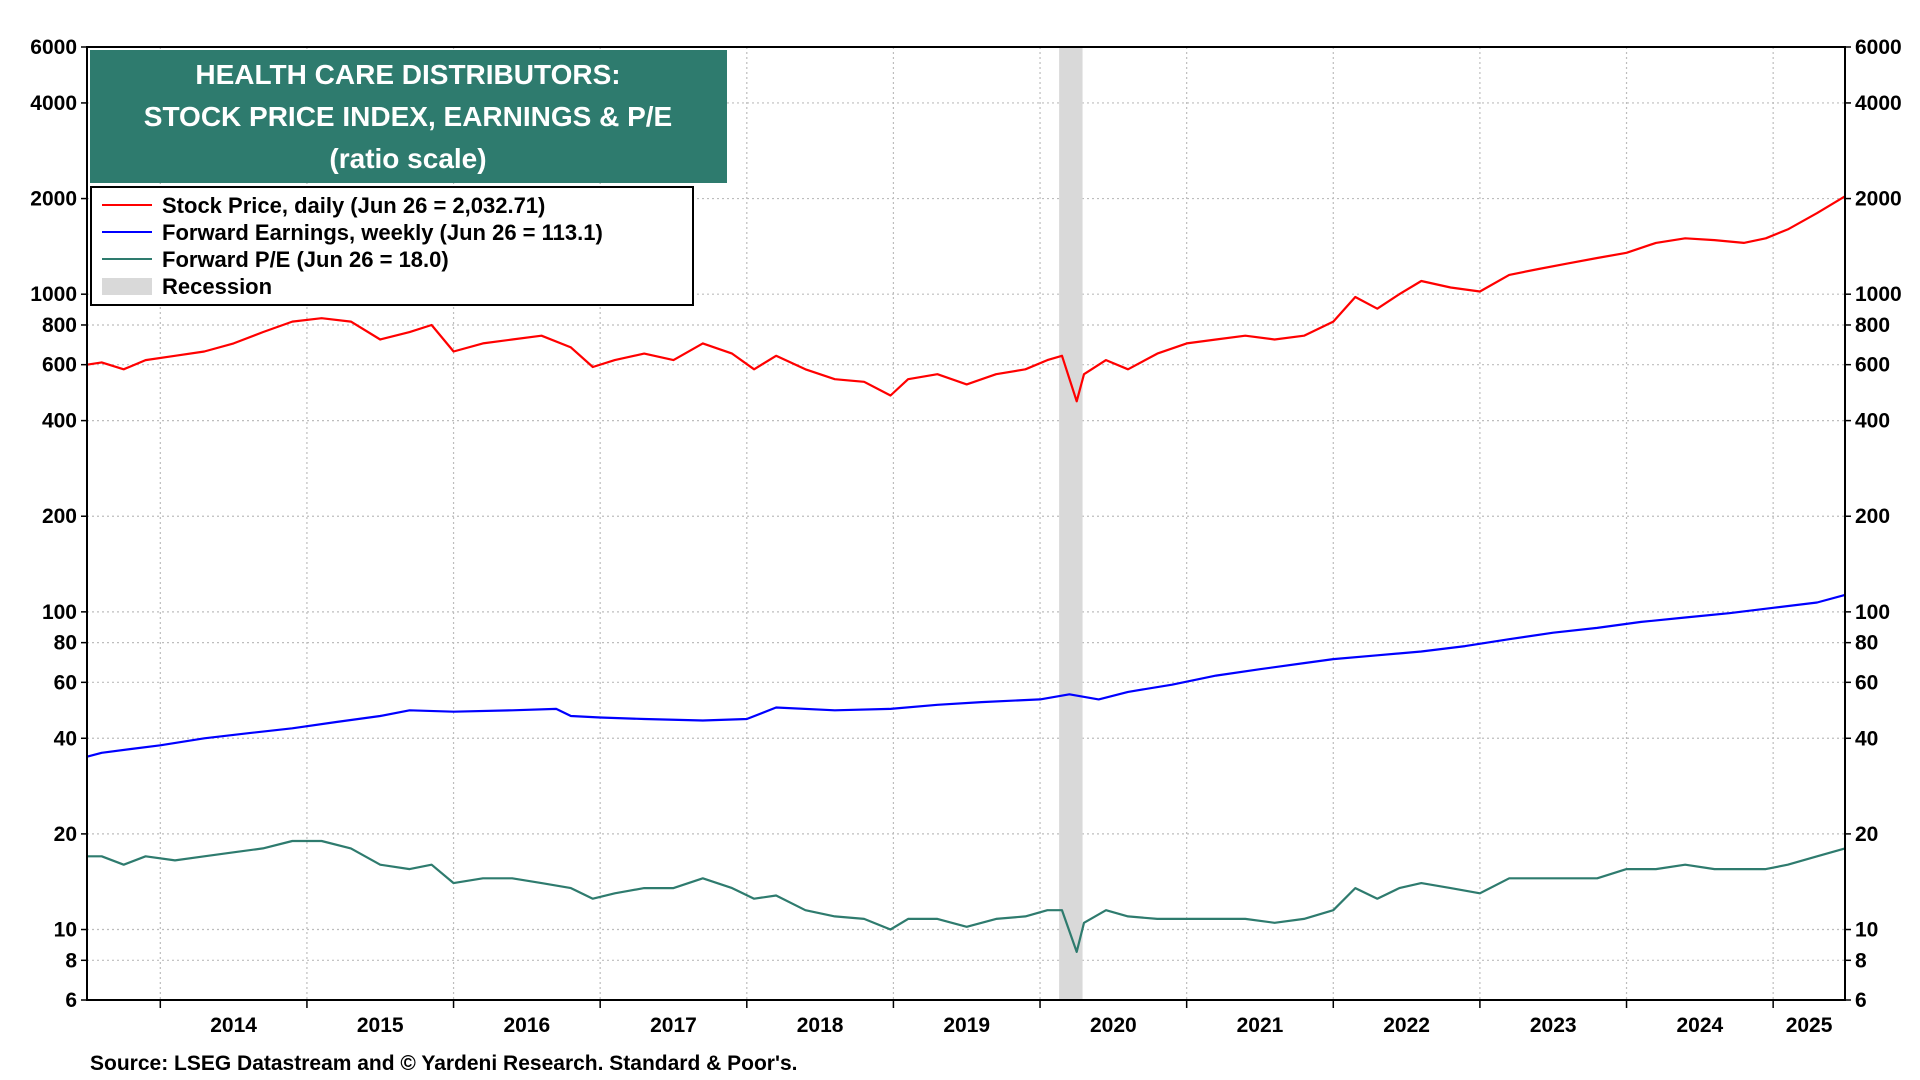 This screenshot has height=1080, width=1920. What do you see at coordinates (233, 1025) in the screenshot?
I see `x-tick-label: 2014` at bounding box center [233, 1025].